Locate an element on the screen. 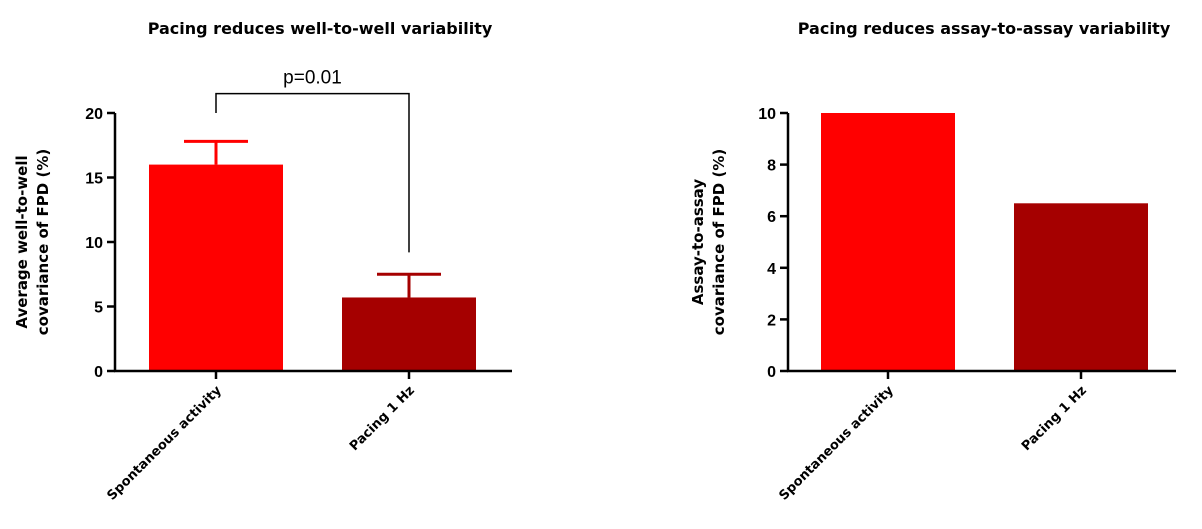 The image size is (1202, 529). chart-title: Pacing reduces well-to-well variability is located at coordinates (320, 28).